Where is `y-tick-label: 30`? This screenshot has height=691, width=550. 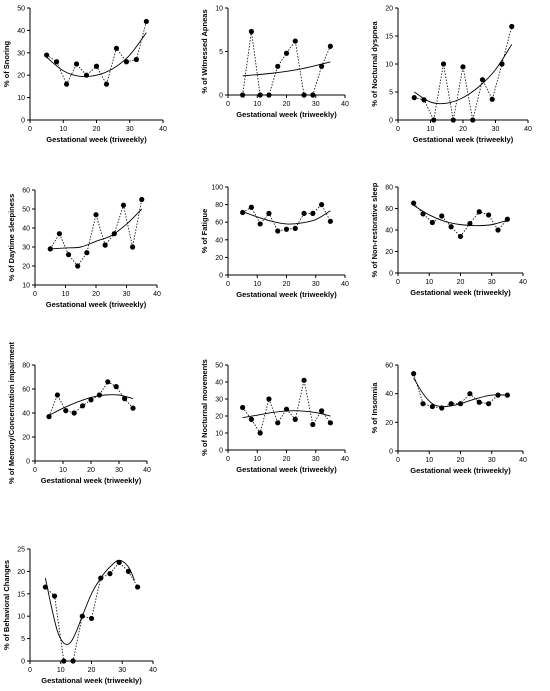
y-tick-label: 30 is located at coordinates (21, 53).